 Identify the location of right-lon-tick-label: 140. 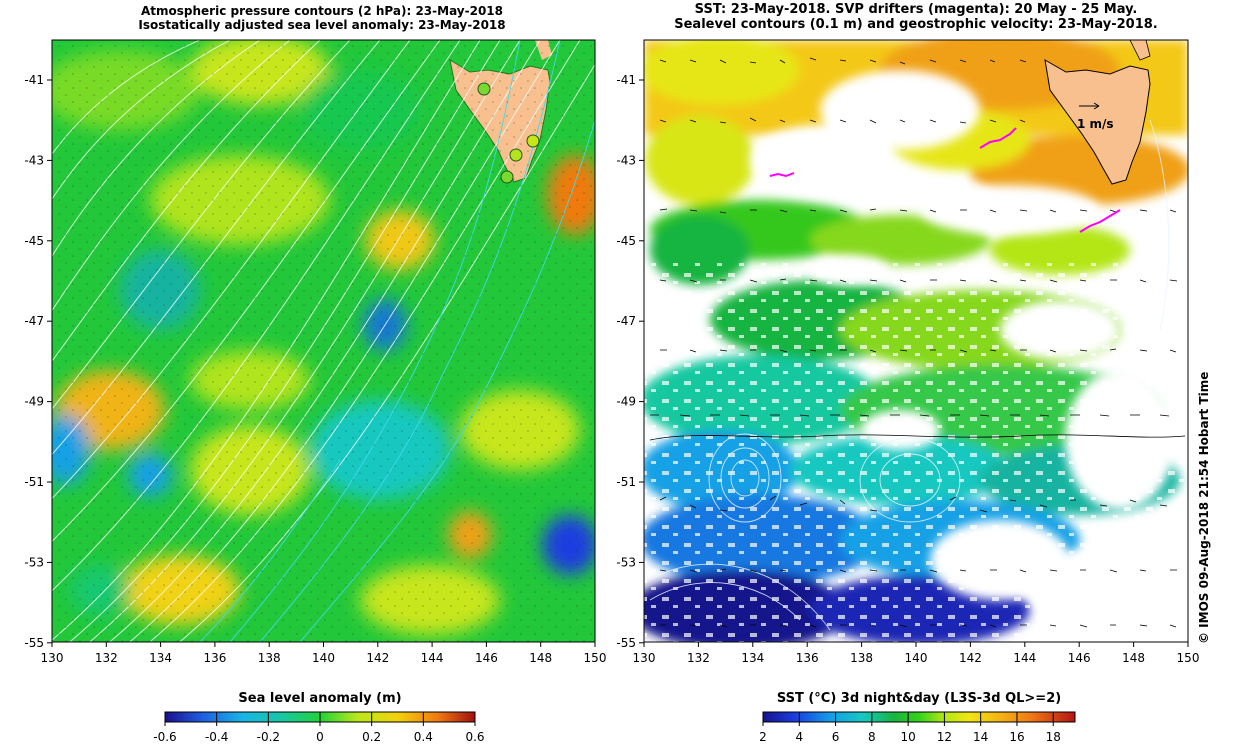
(916, 658).